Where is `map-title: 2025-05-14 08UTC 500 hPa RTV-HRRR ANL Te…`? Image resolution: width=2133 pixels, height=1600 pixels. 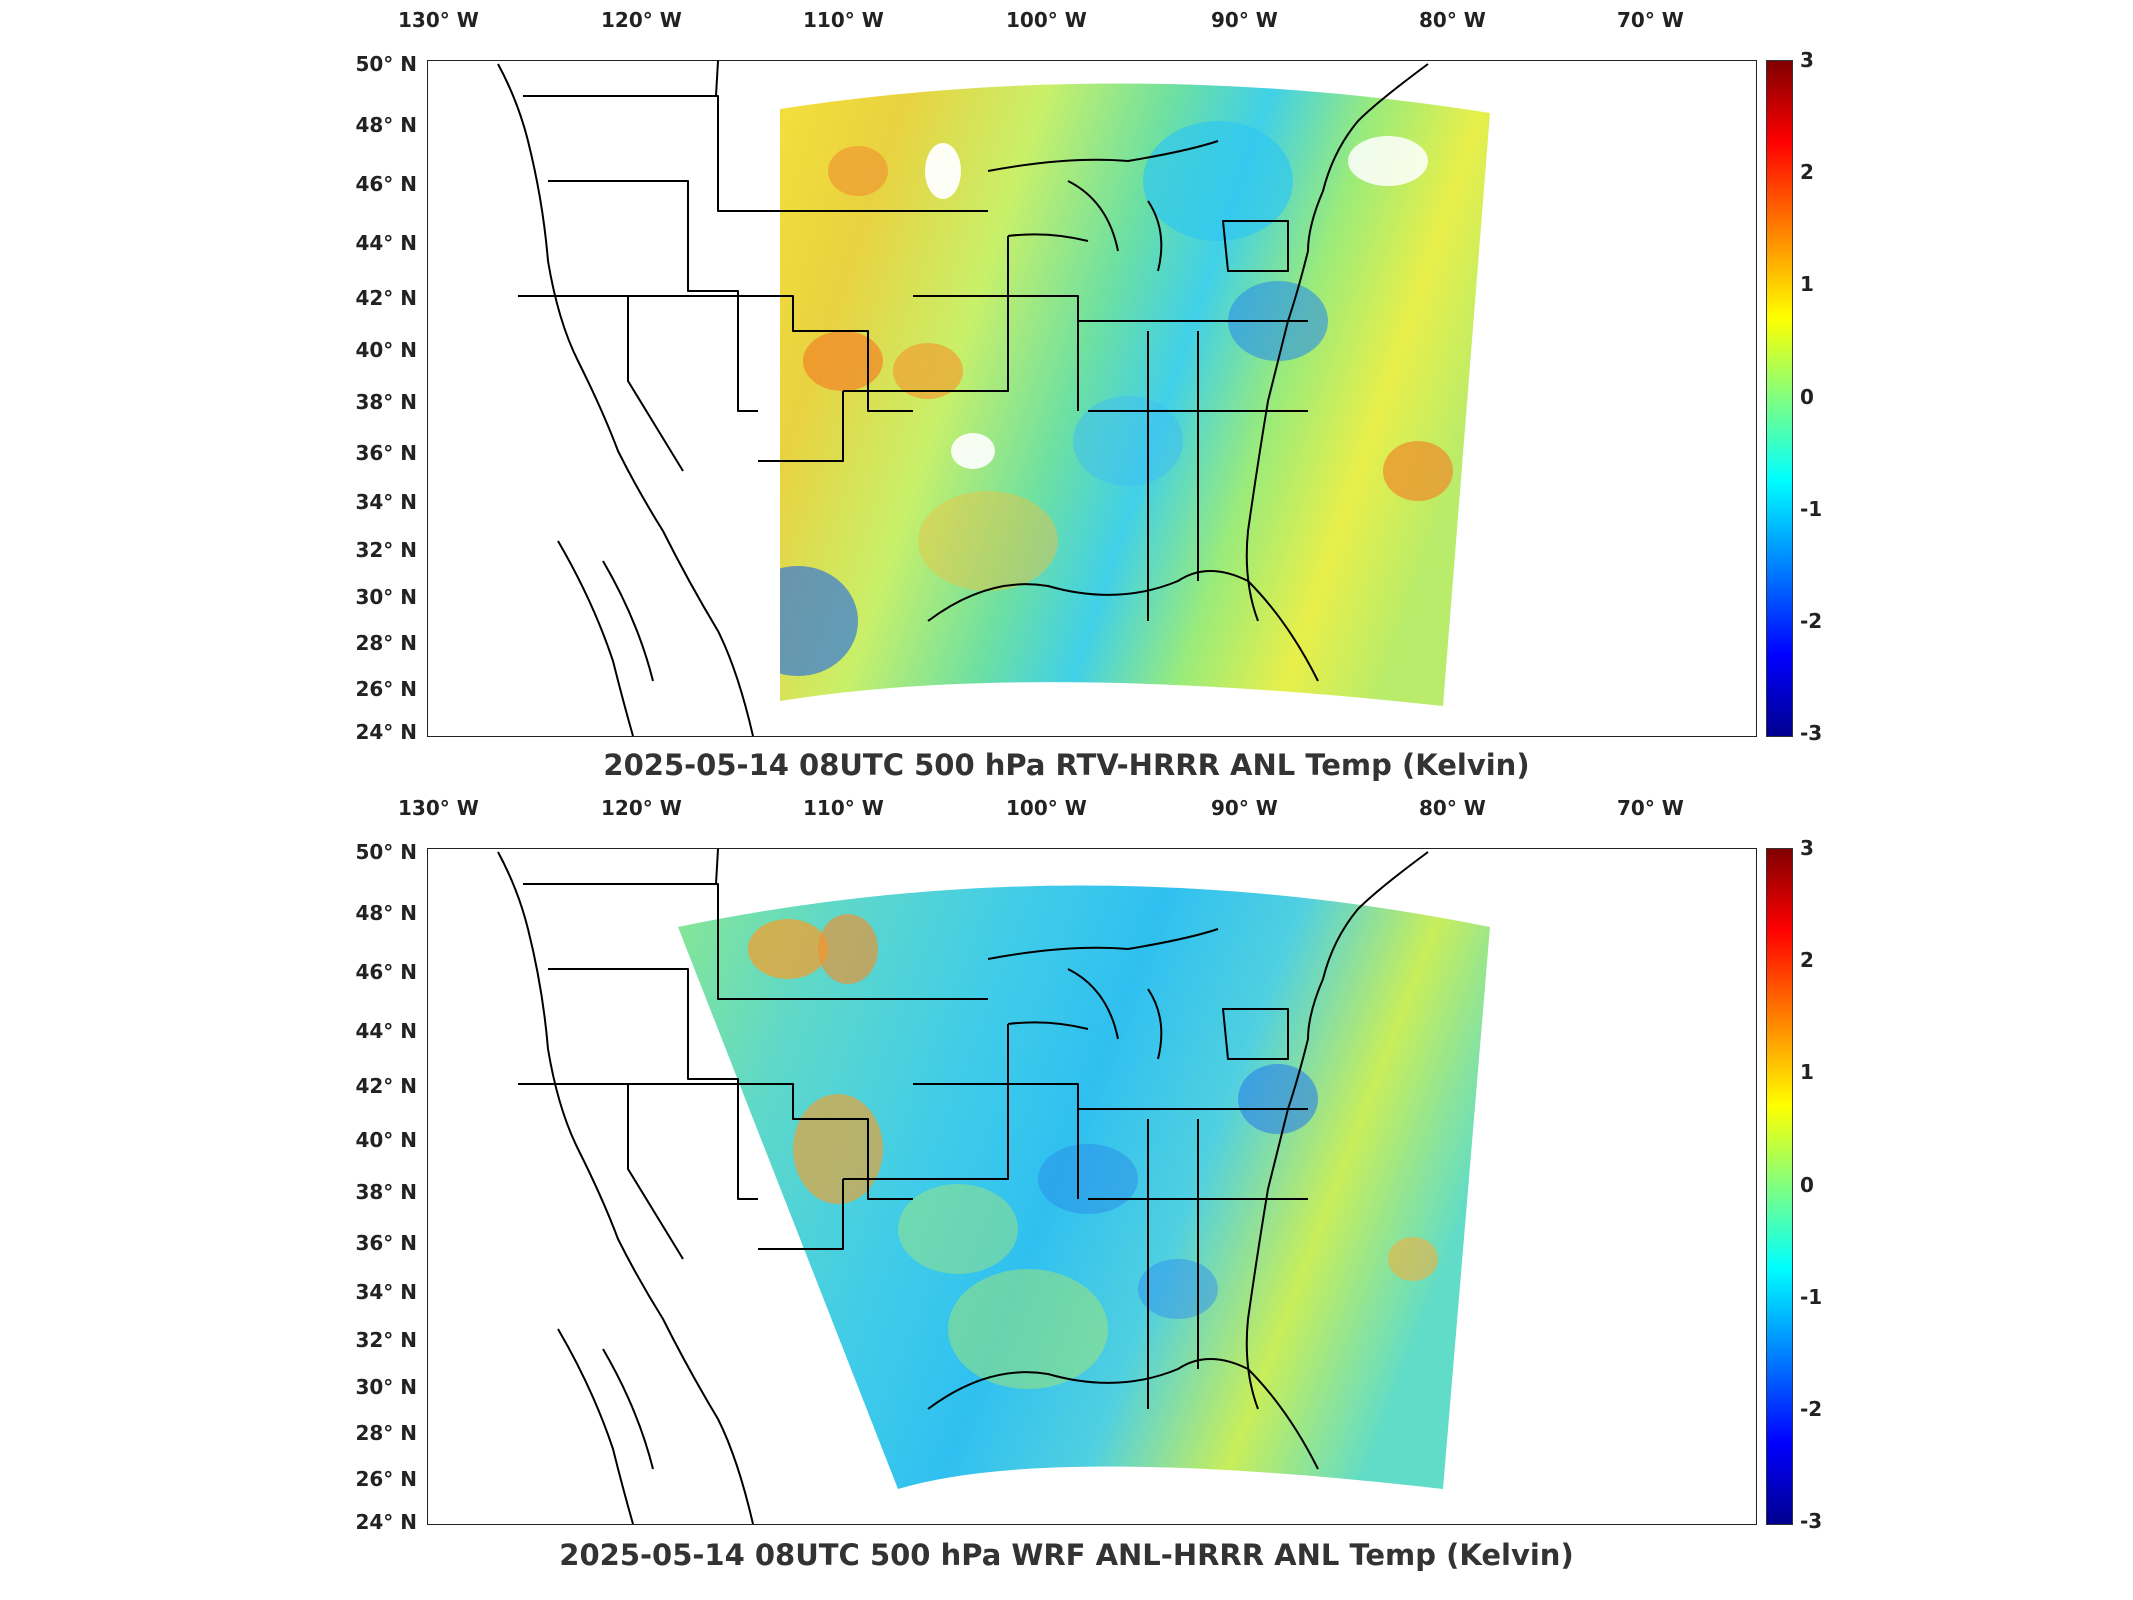 map-title: 2025-05-14 08UTC 500 hPa RTV-HRRR ANL Te… is located at coordinates (1066, 765).